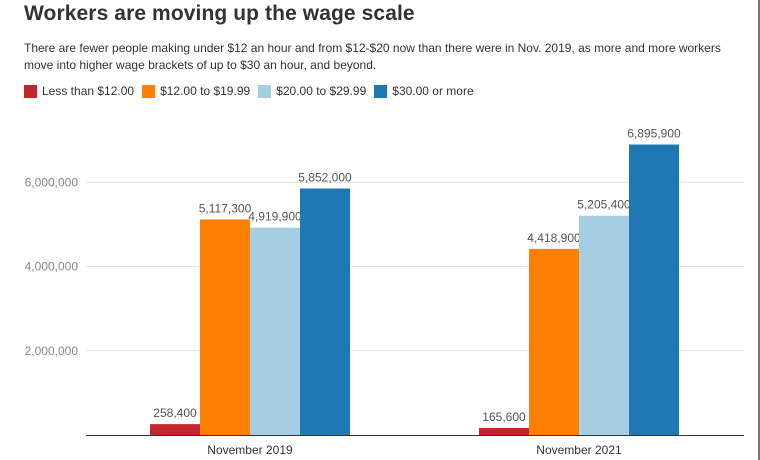 This screenshot has height=460, width=760. Describe the element at coordinates (225, 208) in the screenshot. I see `data-label: 5,117,300` at that location.